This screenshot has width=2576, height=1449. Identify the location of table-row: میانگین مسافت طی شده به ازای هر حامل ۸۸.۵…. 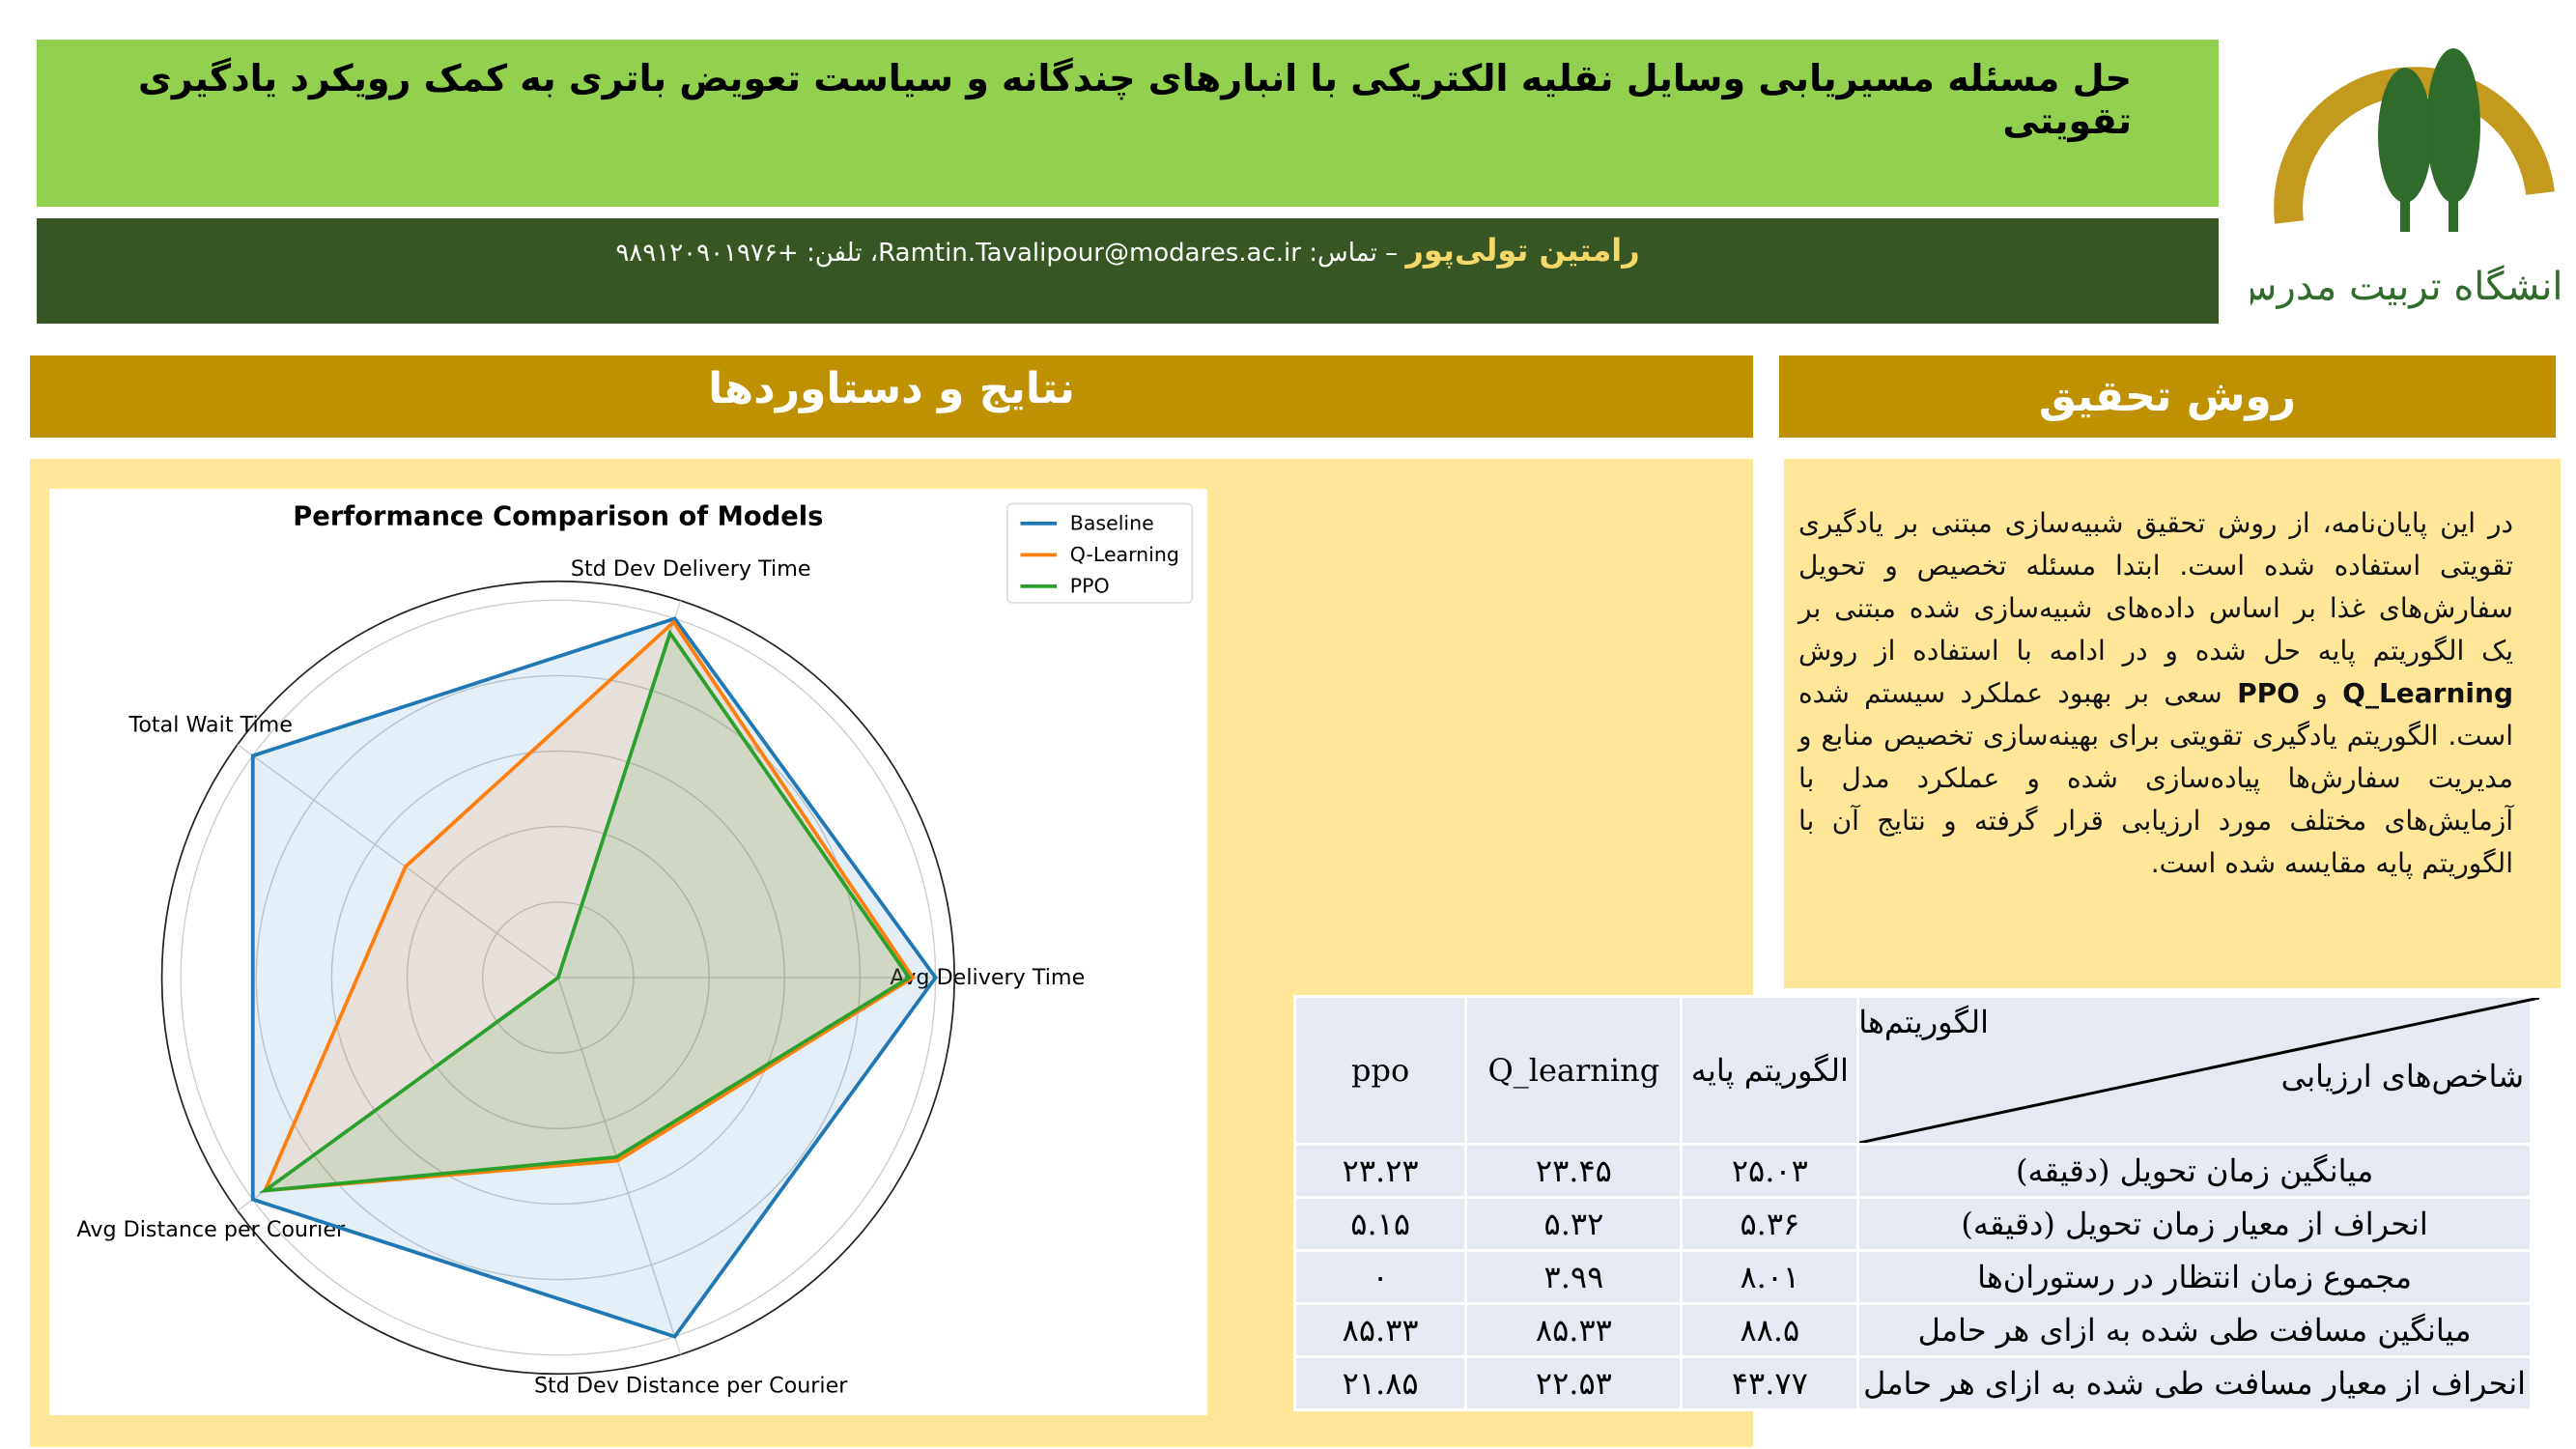
(1912, 1330).